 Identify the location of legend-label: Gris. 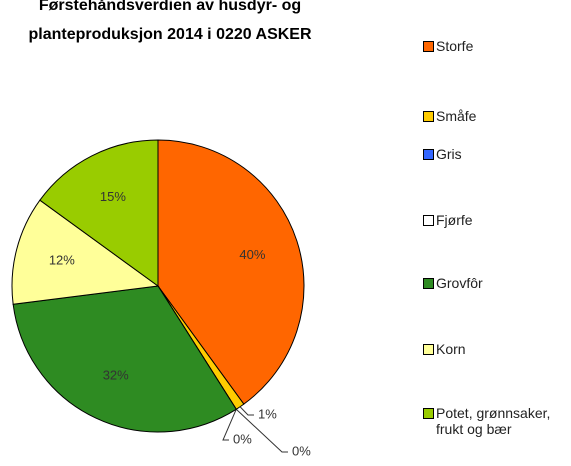
(449, 154).